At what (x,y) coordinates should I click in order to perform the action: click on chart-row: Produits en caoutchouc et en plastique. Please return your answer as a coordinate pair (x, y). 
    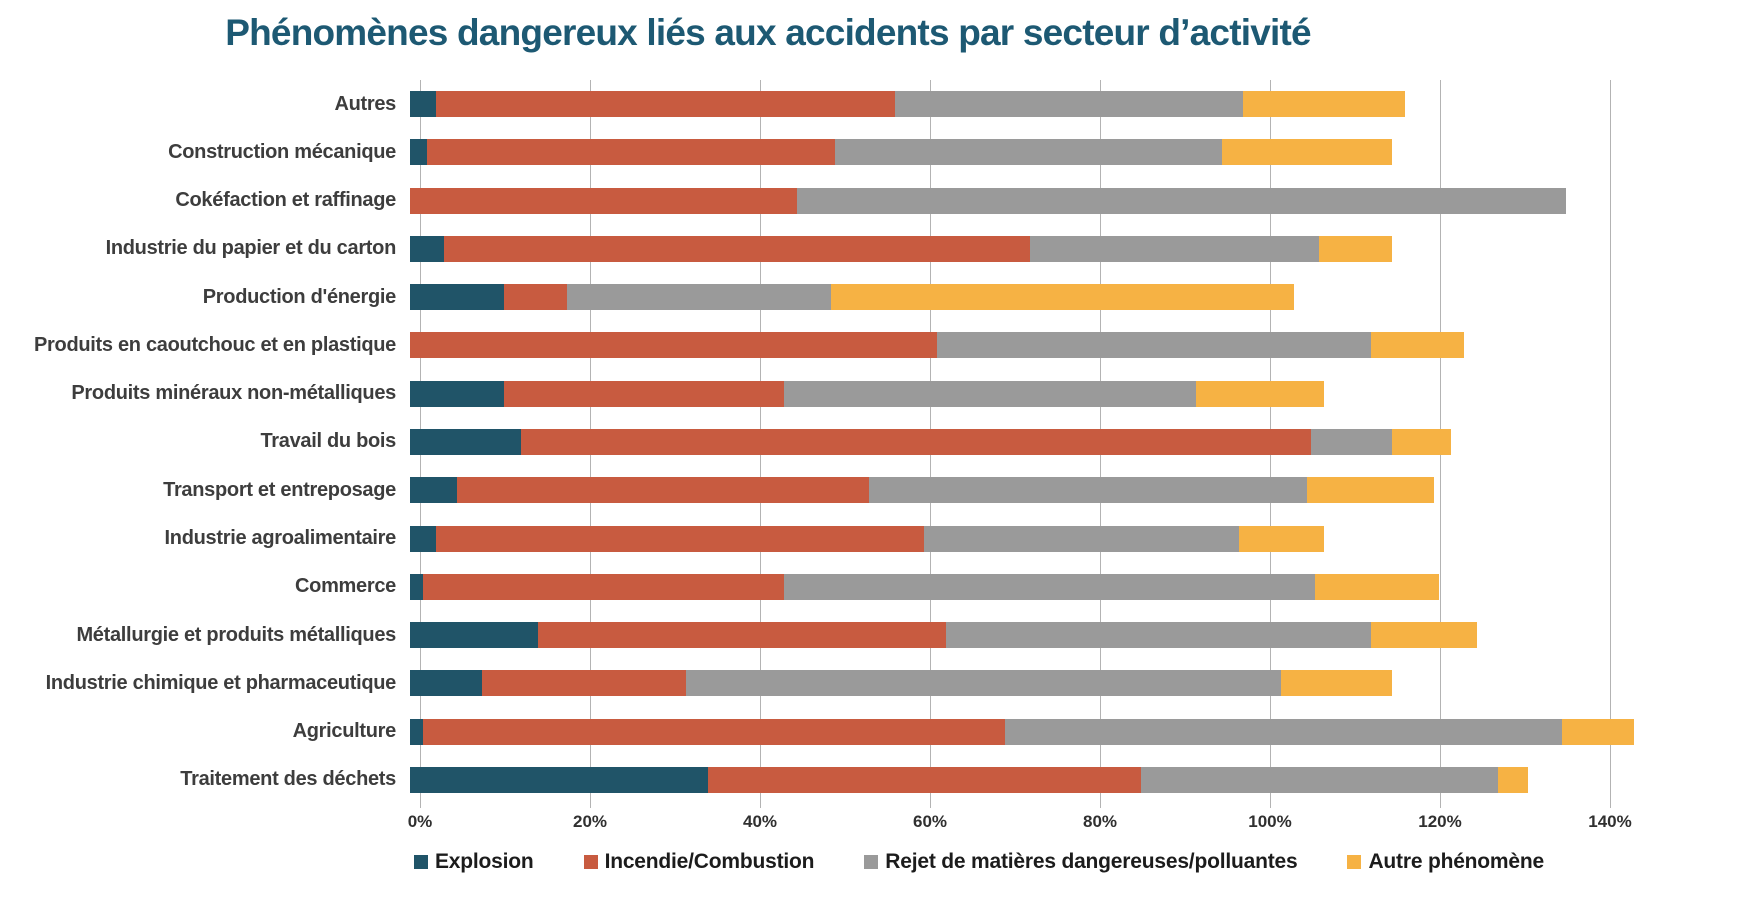
    Looking at the image, I should click on (825, 345).